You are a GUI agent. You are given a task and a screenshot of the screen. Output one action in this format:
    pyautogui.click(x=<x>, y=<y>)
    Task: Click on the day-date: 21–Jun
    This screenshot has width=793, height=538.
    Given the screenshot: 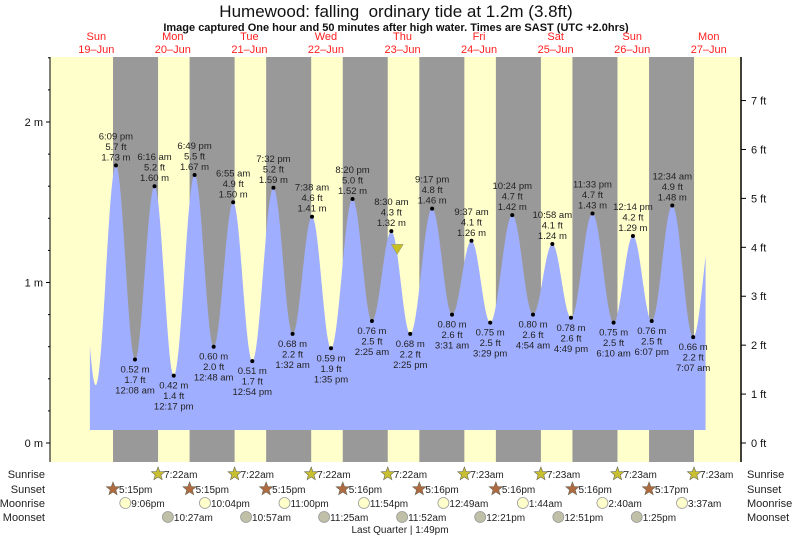 What is the action you would take?
    pyautogui.click(x=249, y=50)
    